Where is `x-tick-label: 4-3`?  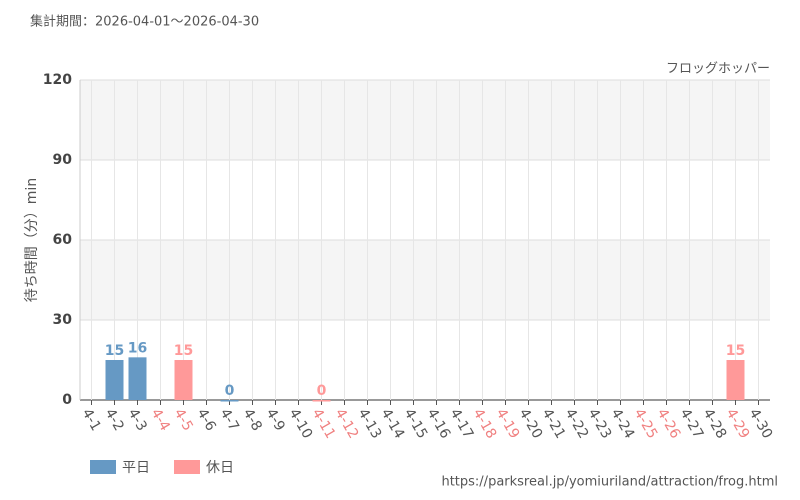
x-tick-label: 4-3 is located at coordinates (137, 420).